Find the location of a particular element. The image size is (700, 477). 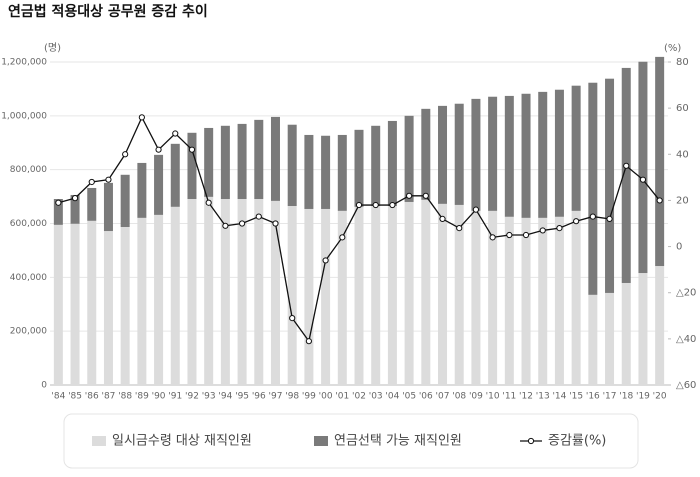

x-tick-label: '00 is located at coordinates (326, 397).